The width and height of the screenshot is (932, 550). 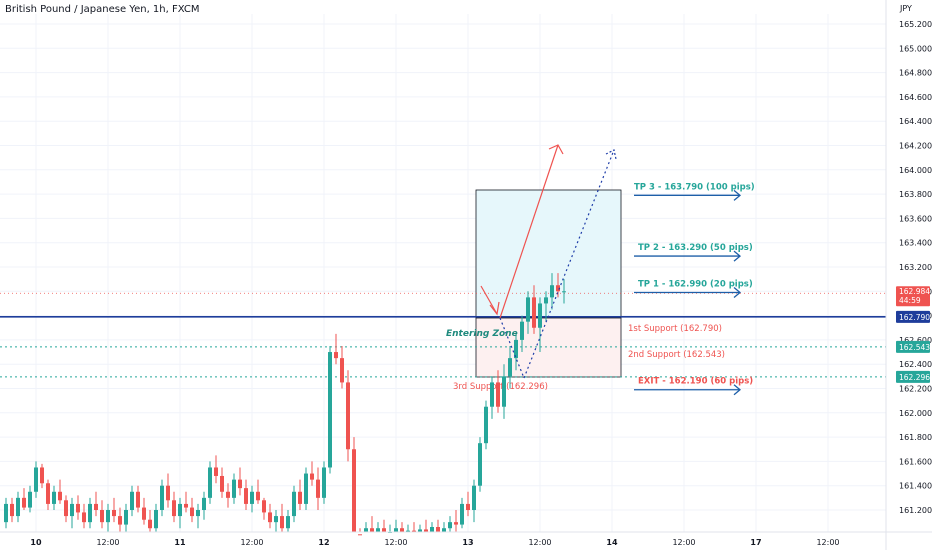 I want to click on chart-title: British Pound / Japanese Yen, 1h, FXCM, so click(x=102, y=9).